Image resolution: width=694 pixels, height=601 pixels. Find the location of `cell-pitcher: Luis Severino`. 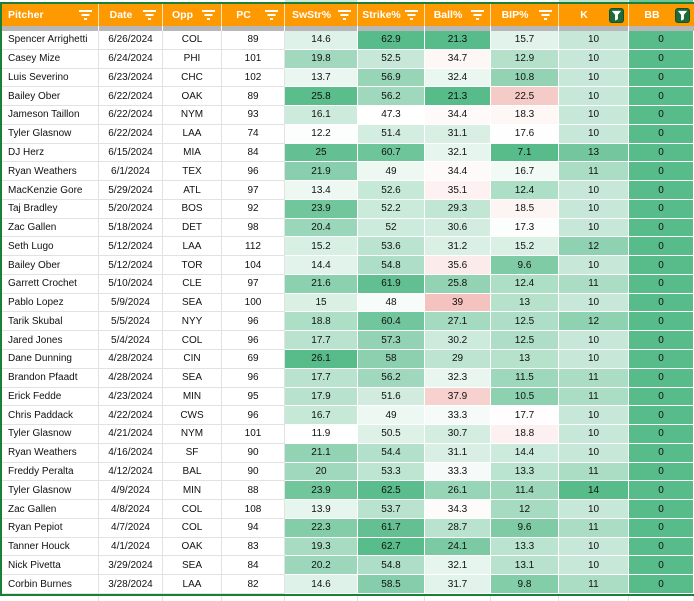

cell-pitcher: Luis Severino is located at coordinates (50, 78).